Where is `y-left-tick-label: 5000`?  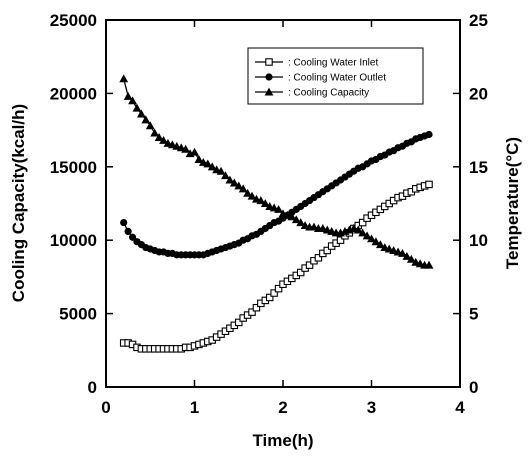
y-left-tick-label: 5000 is located at coordinates (78, 314).